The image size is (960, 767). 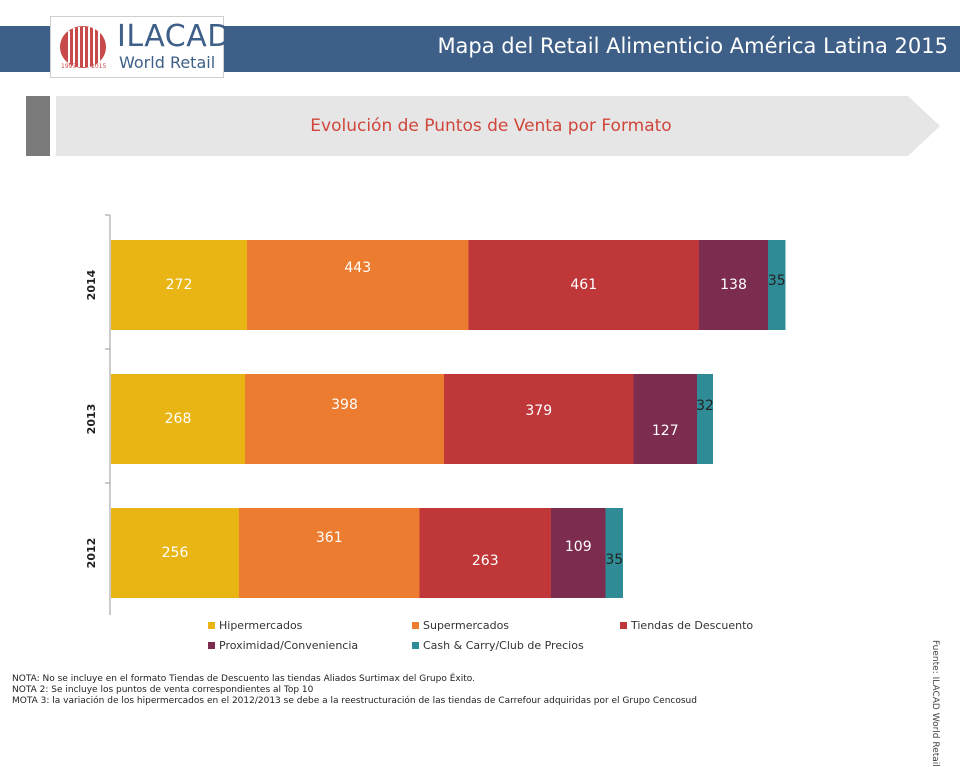 I want to click on legend-item-supermercados: Supermercados, so click(x=460, y=625).